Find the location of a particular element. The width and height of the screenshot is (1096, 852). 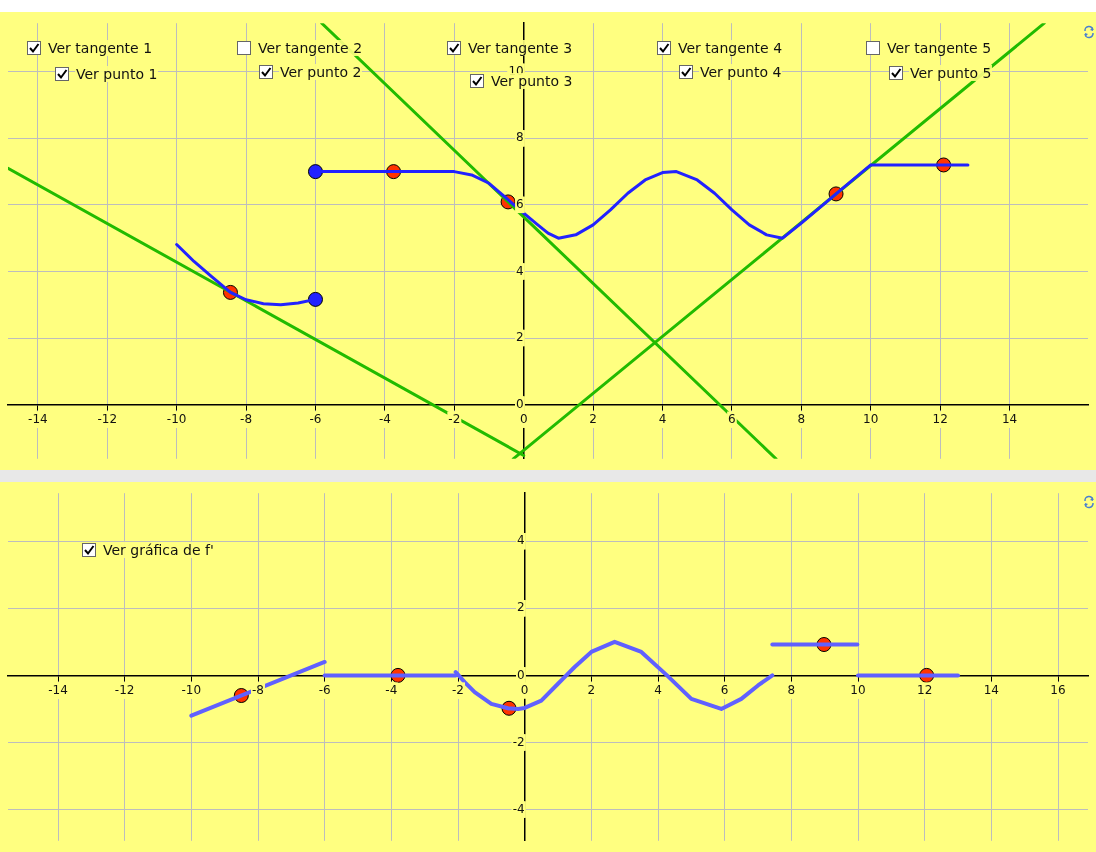

annotation: Ver punto 1 is located at coordinates (117, 74).